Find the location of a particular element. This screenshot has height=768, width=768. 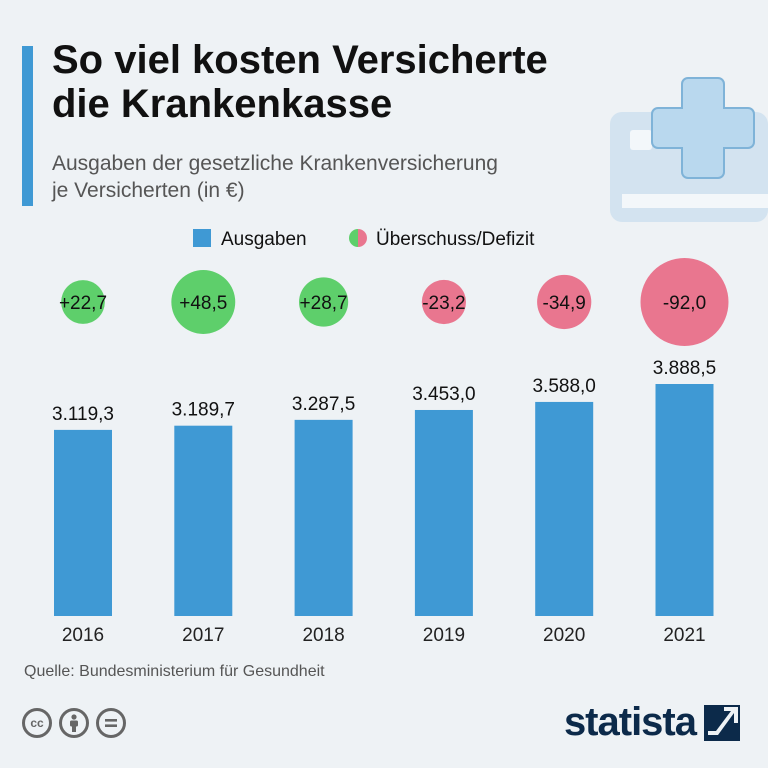

legend-swatch-deficit is located at coordinates (362, 238).